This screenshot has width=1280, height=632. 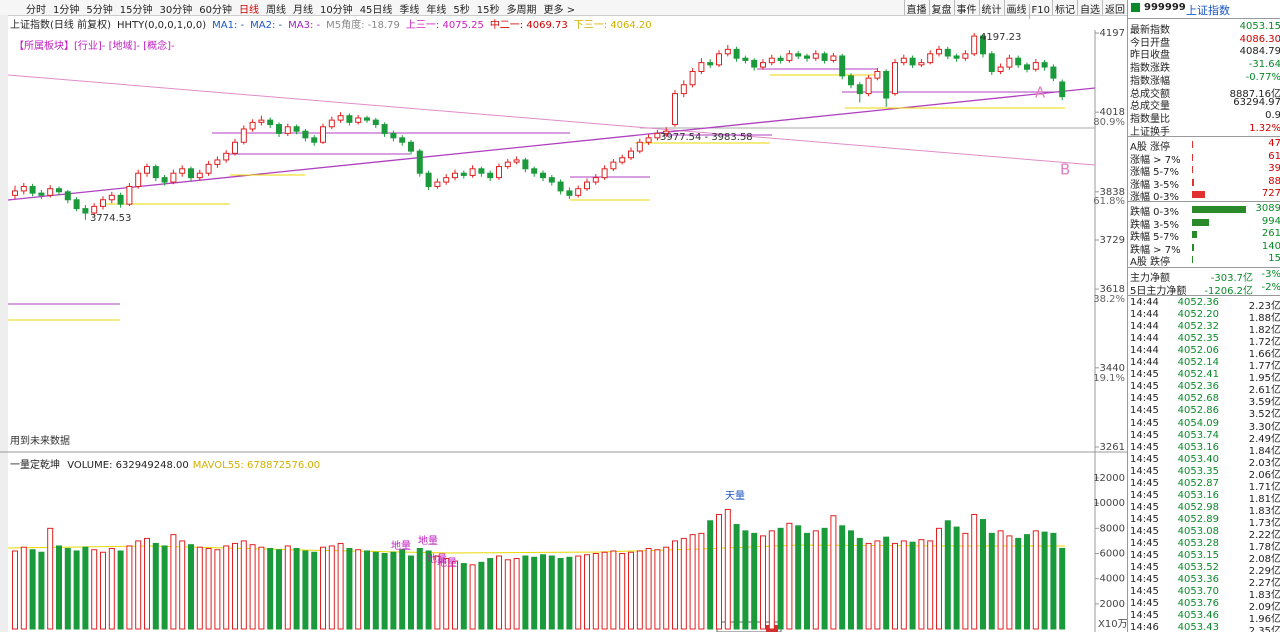 What do you see at coordinates (35, 465) in the screenshot?
I see `volume-title: 一量定乾坤` at bounding box center [35, 465].